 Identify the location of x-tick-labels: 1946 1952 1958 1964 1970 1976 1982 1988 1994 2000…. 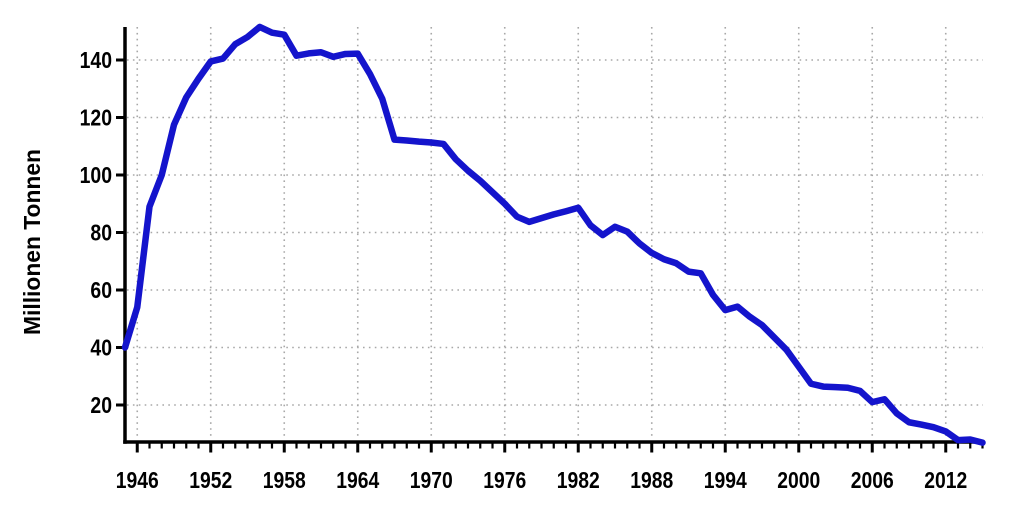
(542, 480).